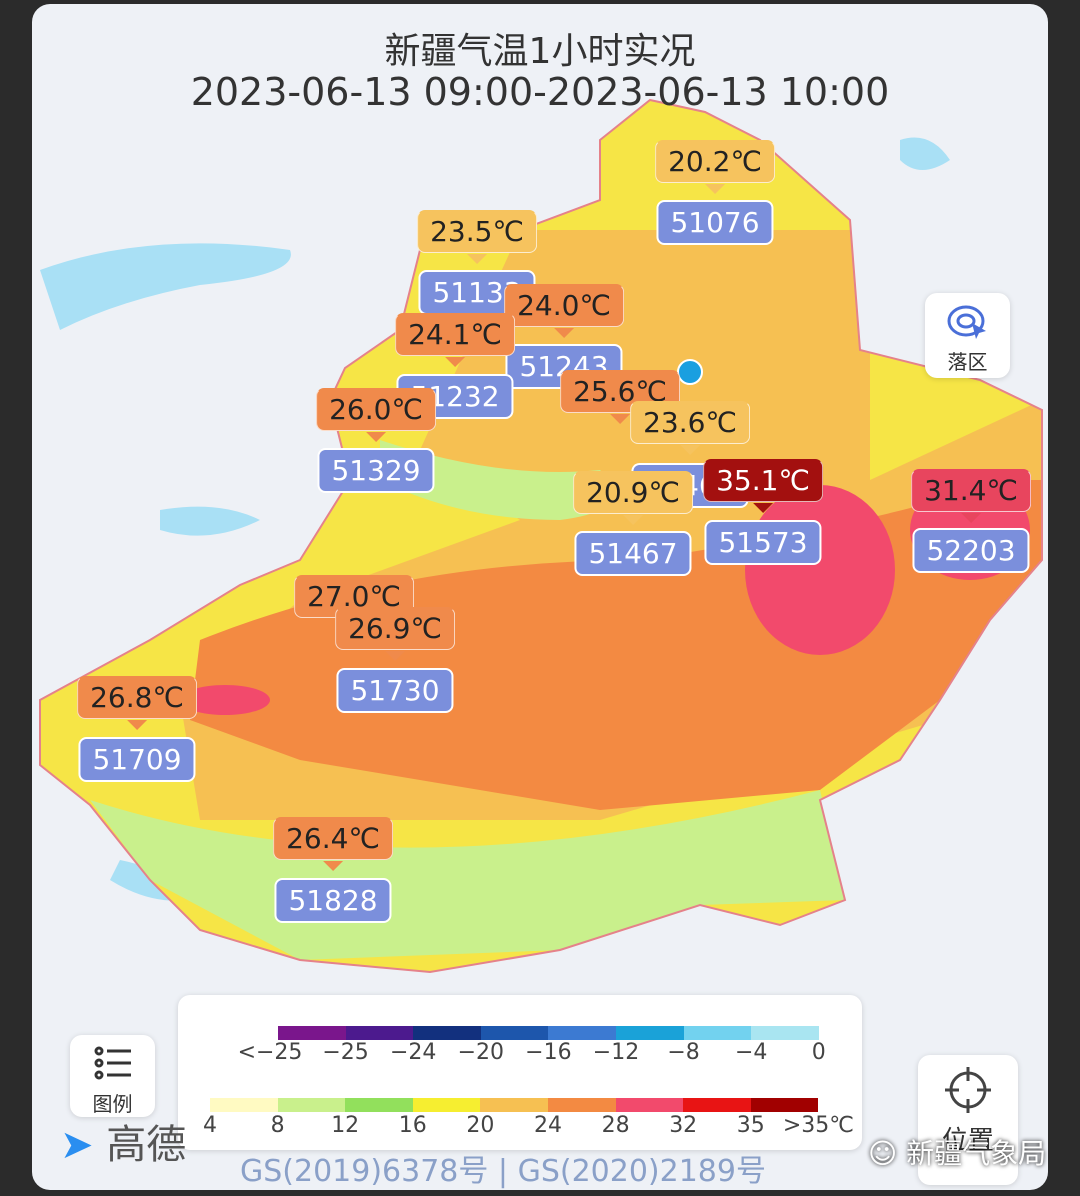 The width and height of the screenshot is (1080, 1196). What do you see at coordinates (818, 1125) in the screenshot?
I see `legend-label: >35℃` at bounding box center [818, 1125].